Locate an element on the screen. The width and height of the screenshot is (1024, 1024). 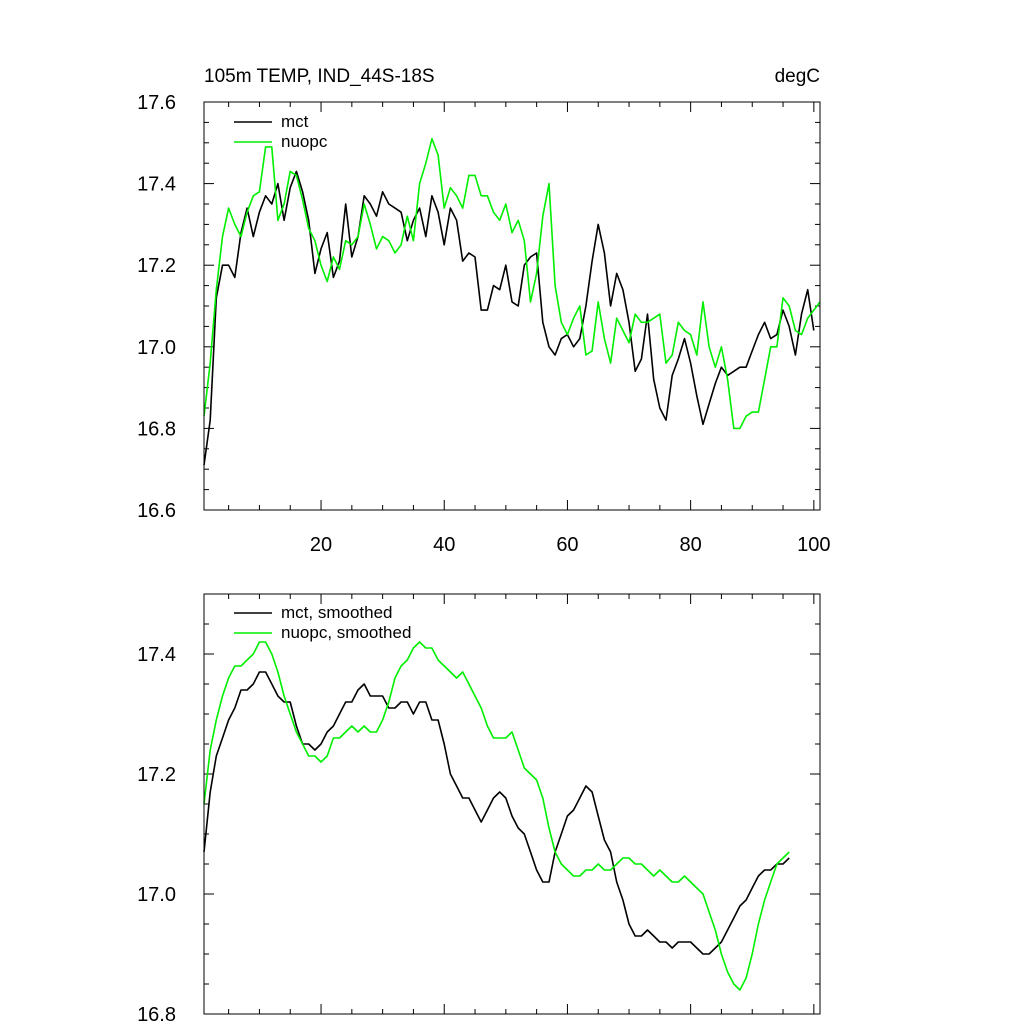
legend-label: nuopc is located at coordinates (304, 141).